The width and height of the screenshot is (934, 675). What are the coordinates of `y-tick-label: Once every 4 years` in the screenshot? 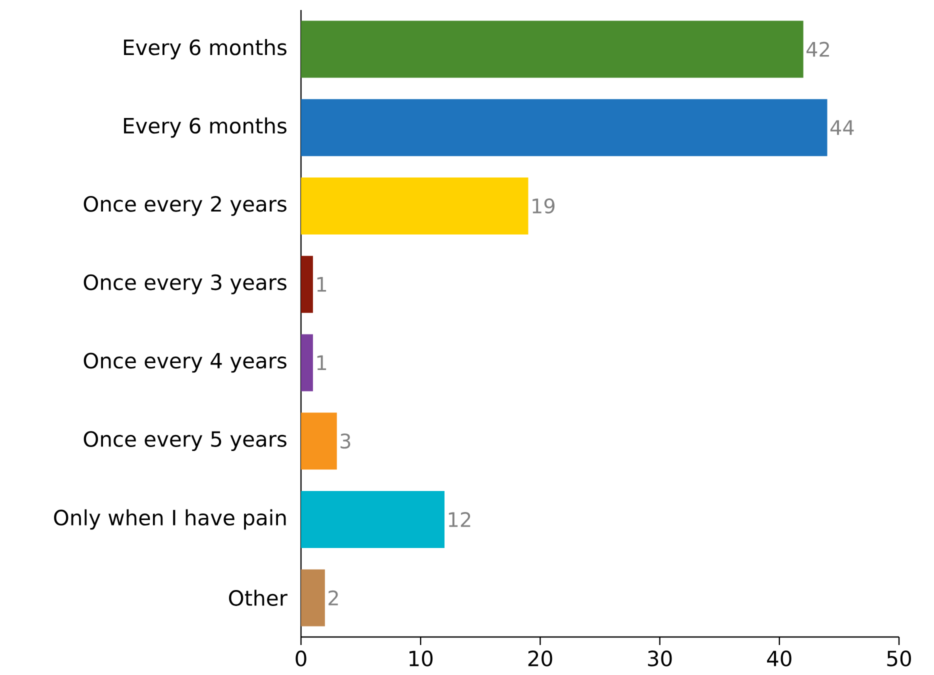 It's located at (185, 362).